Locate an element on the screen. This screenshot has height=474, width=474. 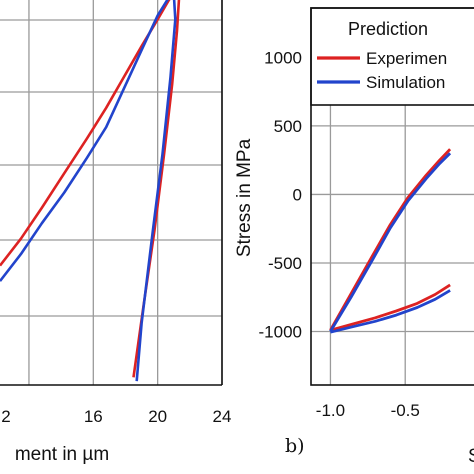
chart-a-x-tick-label: 2 is located at coordinates (5, 416).